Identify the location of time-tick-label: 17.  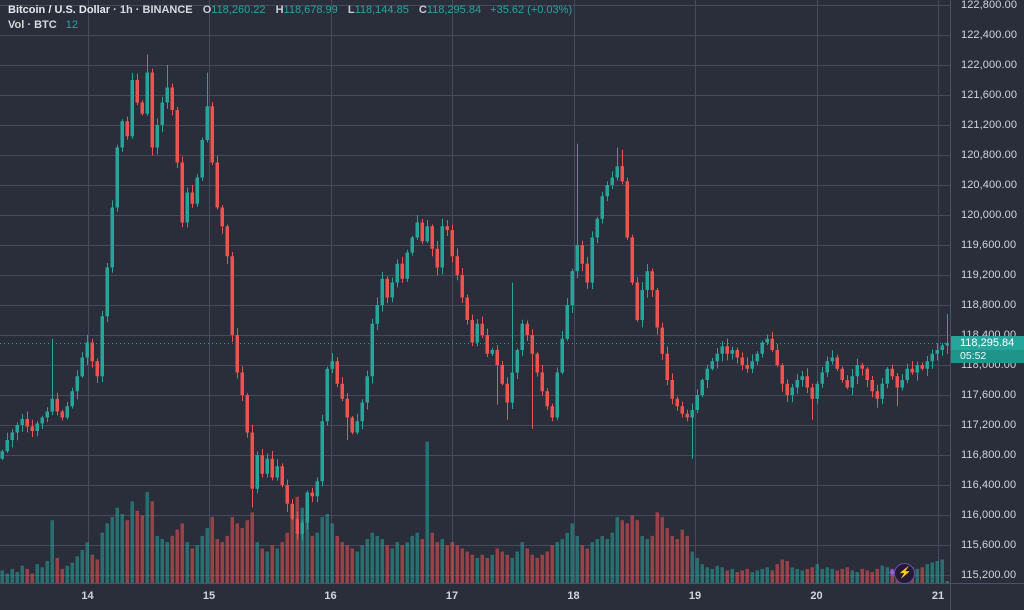
(452, 596).